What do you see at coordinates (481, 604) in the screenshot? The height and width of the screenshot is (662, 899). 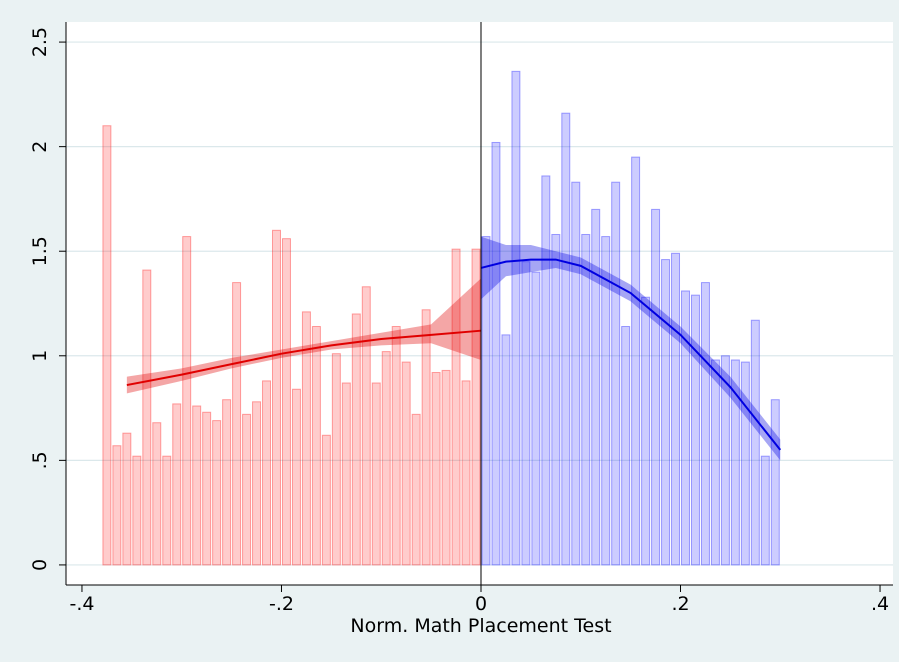 I see `x-tick-label: 0` at bounding box center [481, 604].